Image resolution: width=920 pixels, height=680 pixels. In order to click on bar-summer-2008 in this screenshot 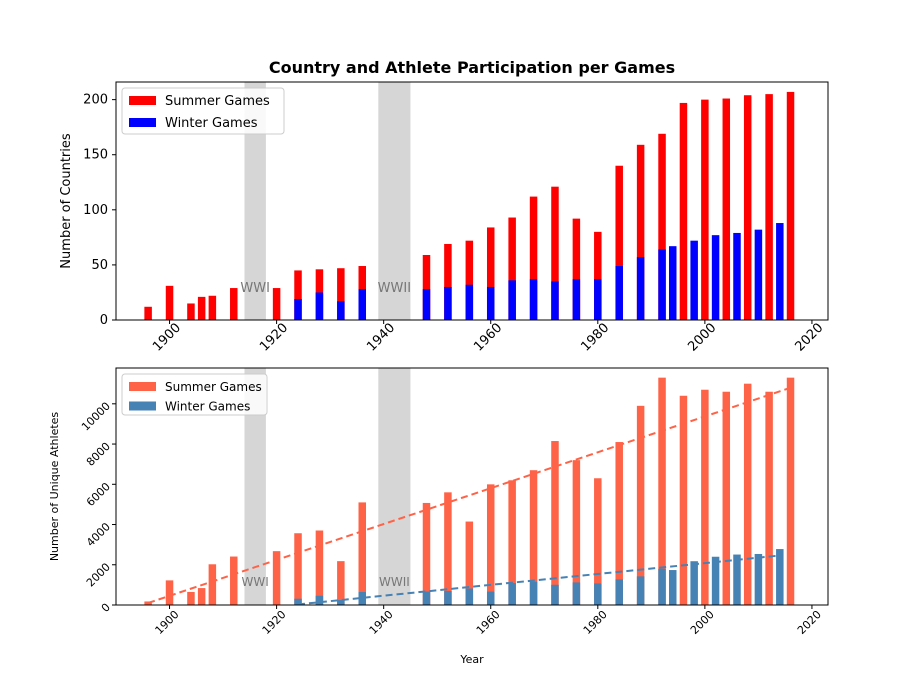, I will do `click(747, 494)`.